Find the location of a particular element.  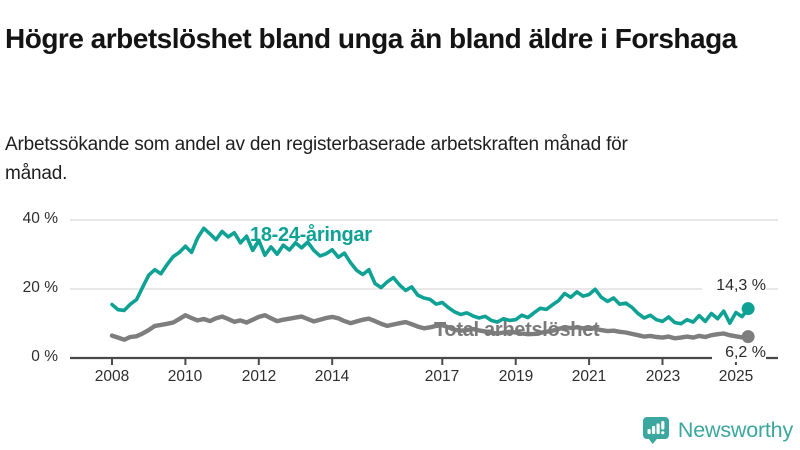

x-axis-label-2025: 2025 is located at coordinates (736, 376).